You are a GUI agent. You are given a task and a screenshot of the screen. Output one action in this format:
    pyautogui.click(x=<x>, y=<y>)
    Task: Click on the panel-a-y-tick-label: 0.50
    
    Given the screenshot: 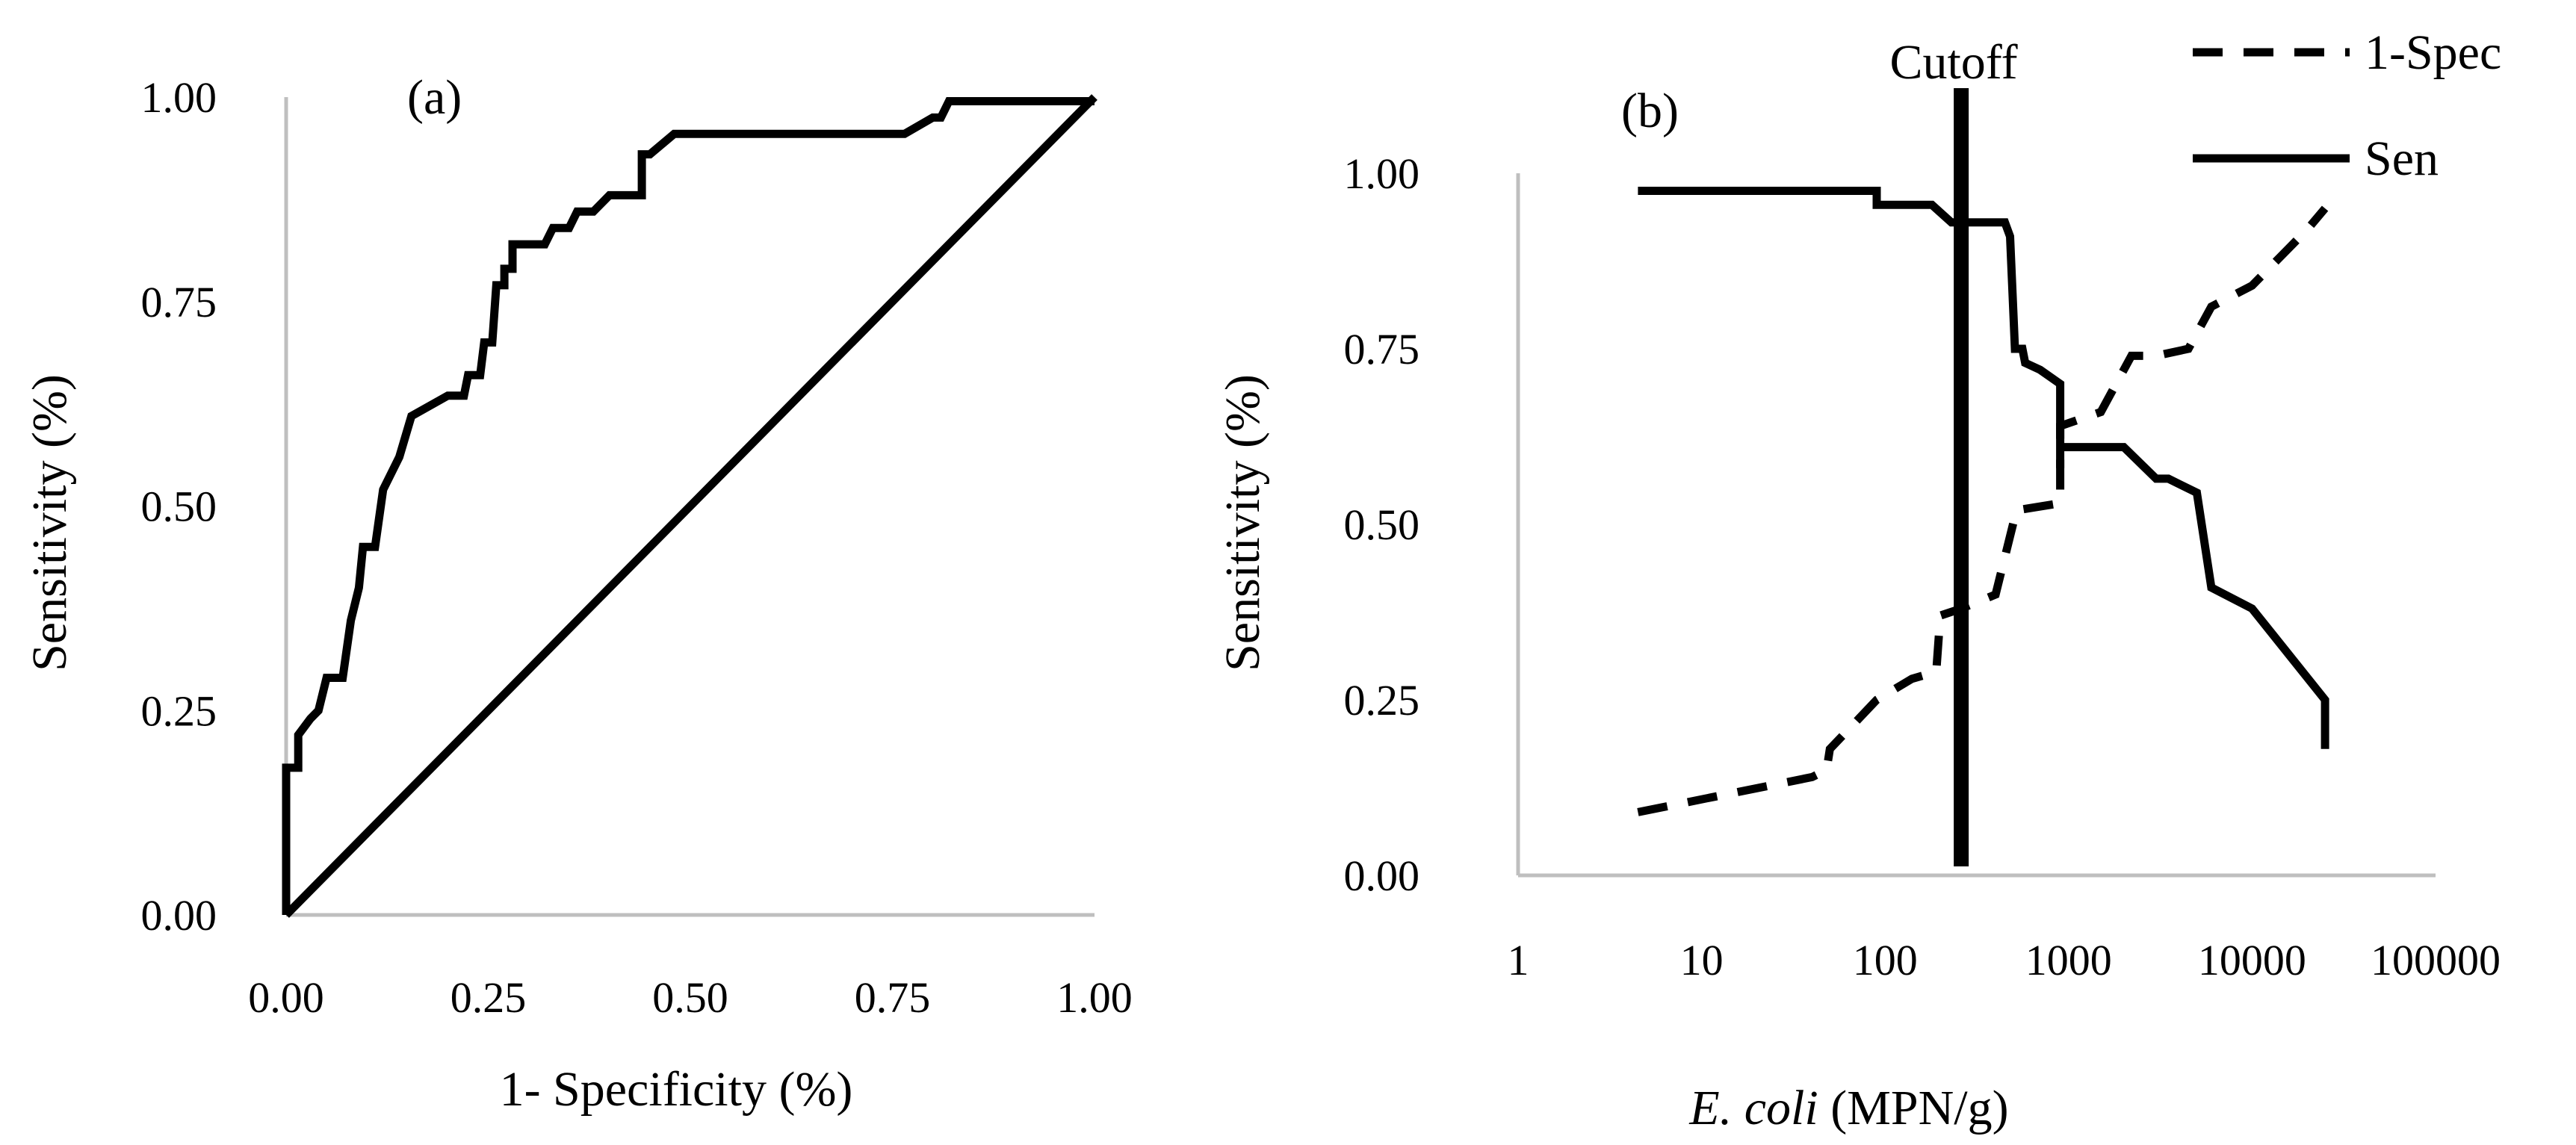 What is the action you would take?
    pyautogui.click(x=179, y=507)
    